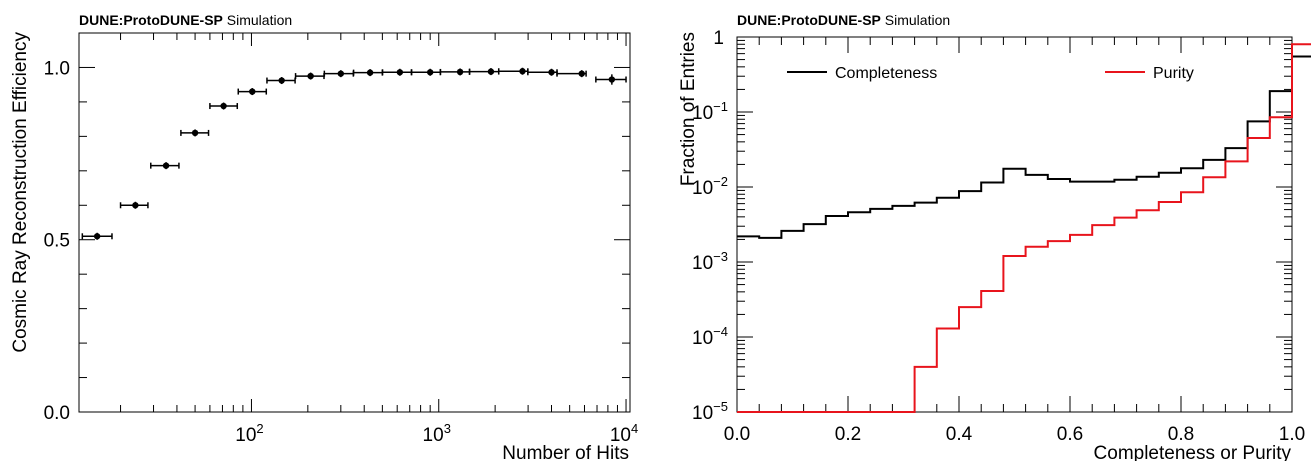 This screenshot has height=461, width=1311. Describe the element at coordinates (710, 111) in the screenshot. I see `y-tick-label: 10⁻¹` at that location.